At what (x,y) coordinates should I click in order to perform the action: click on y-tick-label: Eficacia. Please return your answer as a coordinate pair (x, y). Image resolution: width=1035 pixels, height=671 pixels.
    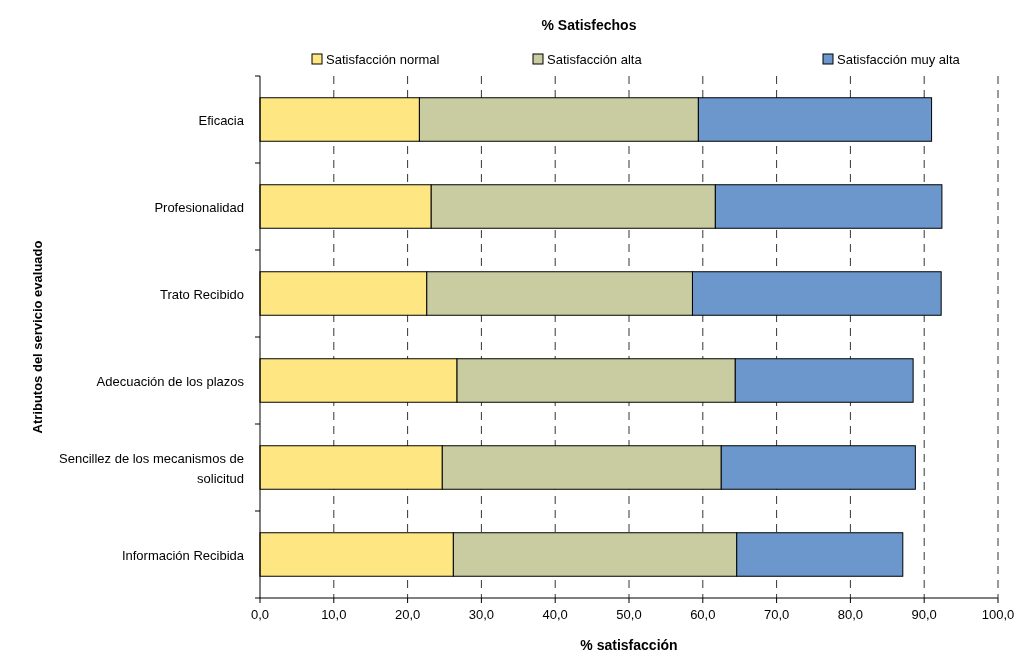
    Looking at the image, I should click on (221, 120).